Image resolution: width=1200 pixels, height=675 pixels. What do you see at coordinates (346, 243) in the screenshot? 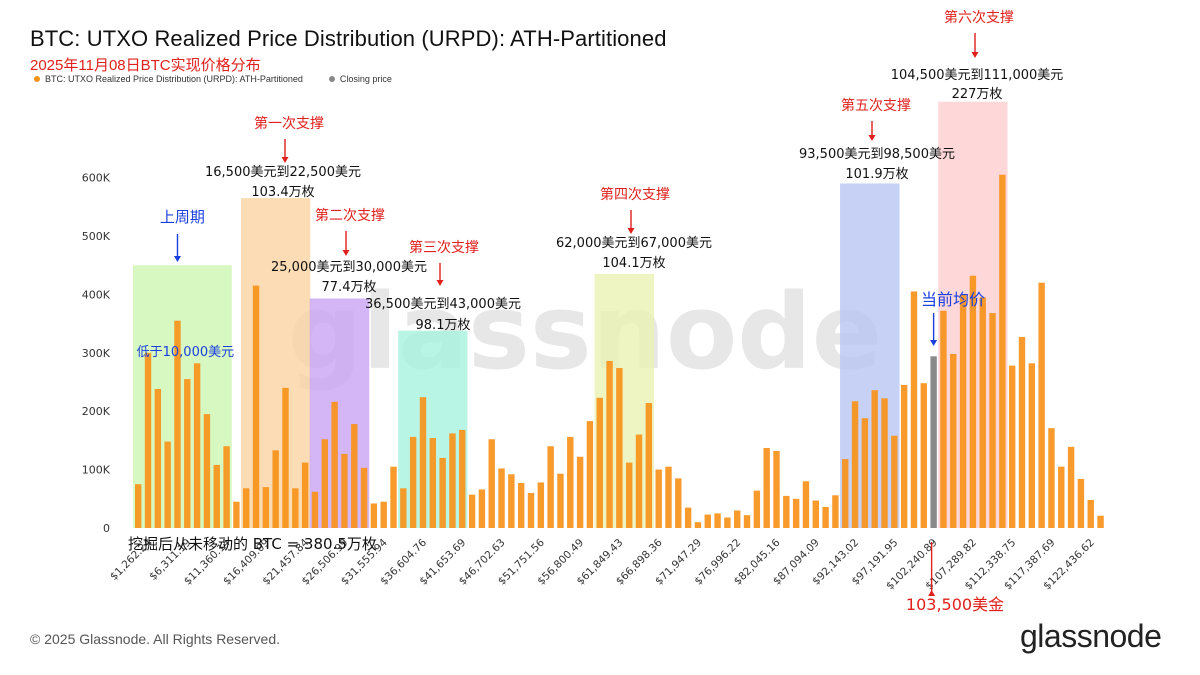
I see `support-2-arrow` at bounding box center [346, 243].